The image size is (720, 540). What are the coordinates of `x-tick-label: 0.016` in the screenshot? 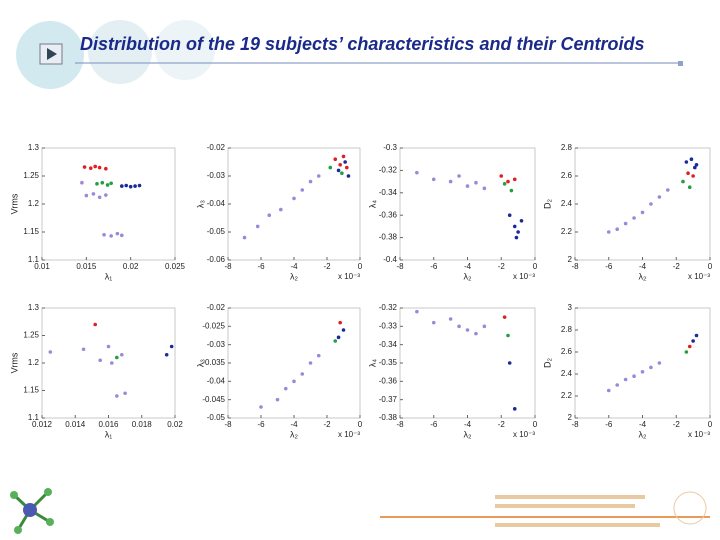 It's located at (108, 424).